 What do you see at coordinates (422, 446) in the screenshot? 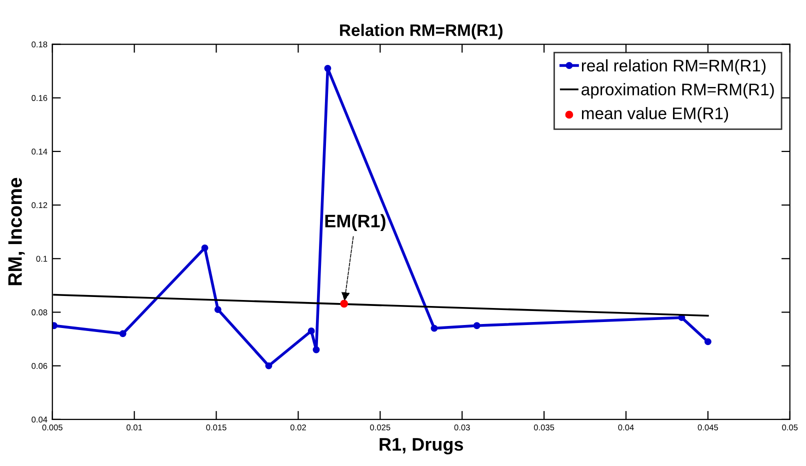
I see `x-axis-title: R1, Drugs` at bounding box center [422, 446].